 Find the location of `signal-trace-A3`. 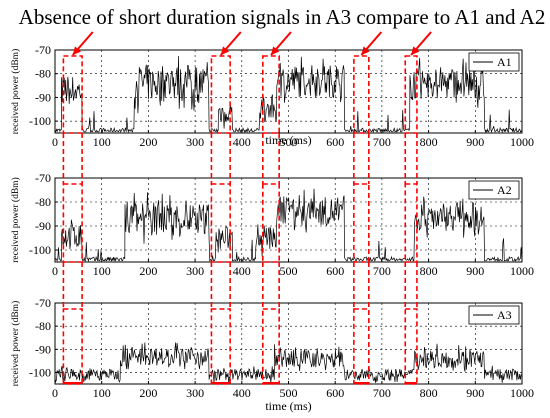

signal-trace-A3 is located at coordinates (288, 362).